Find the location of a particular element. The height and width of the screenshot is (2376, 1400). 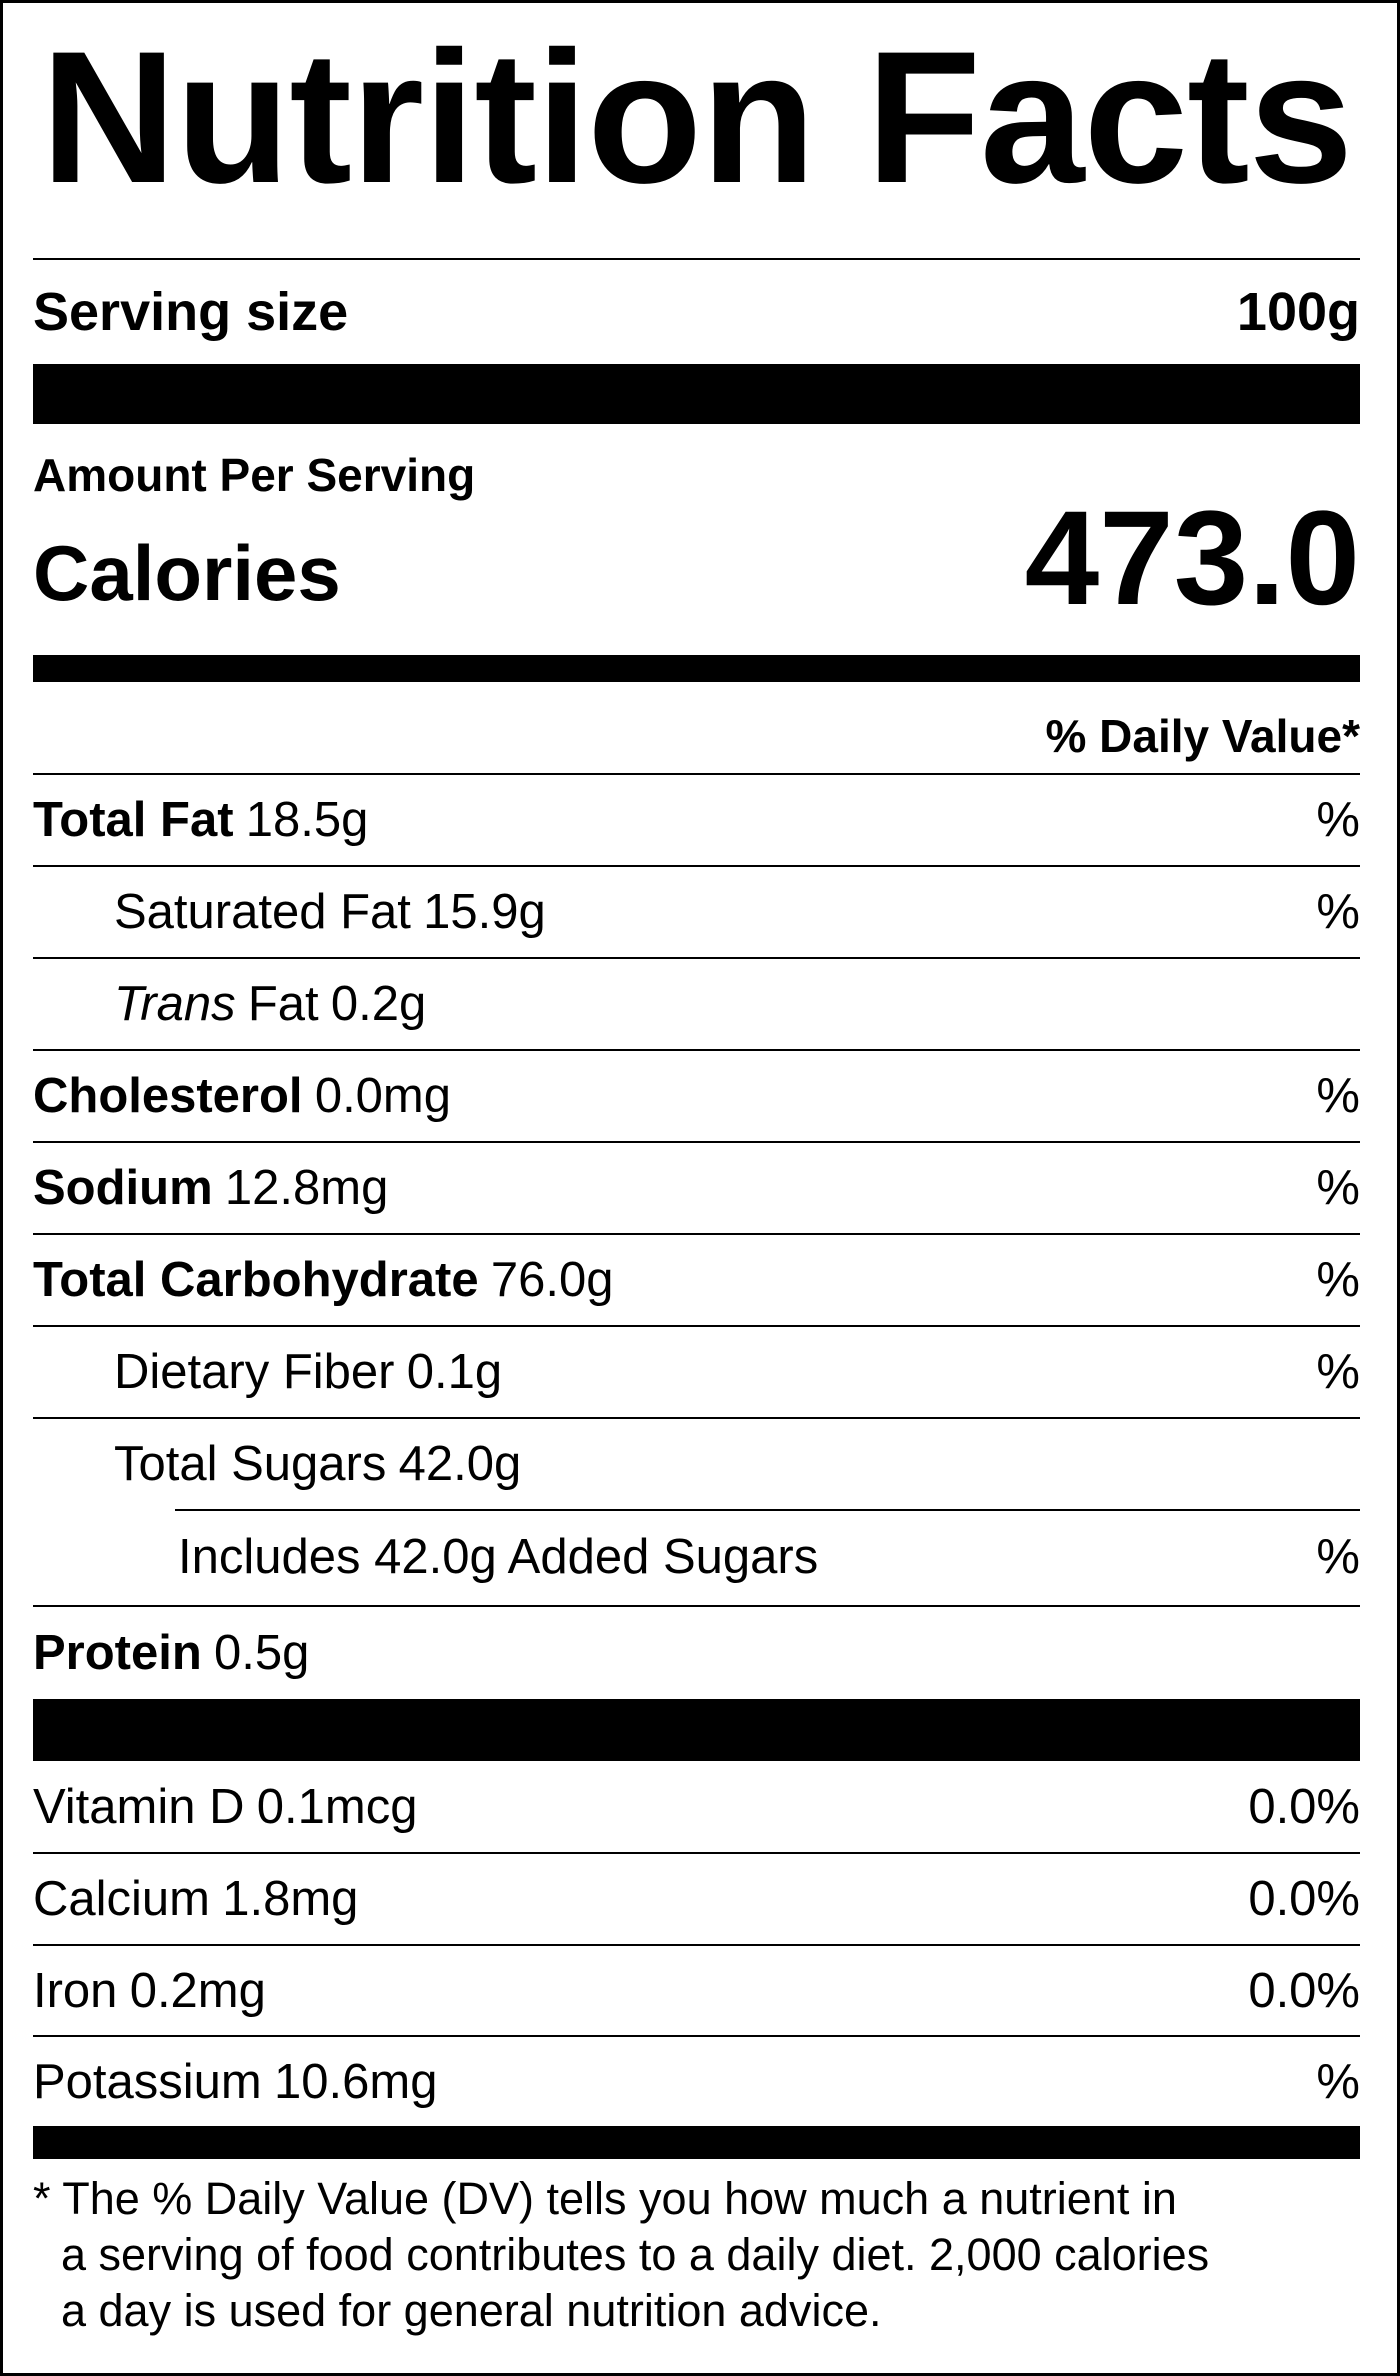

vitamin-name: Vitamin D is located at coordinates (139, 1806).